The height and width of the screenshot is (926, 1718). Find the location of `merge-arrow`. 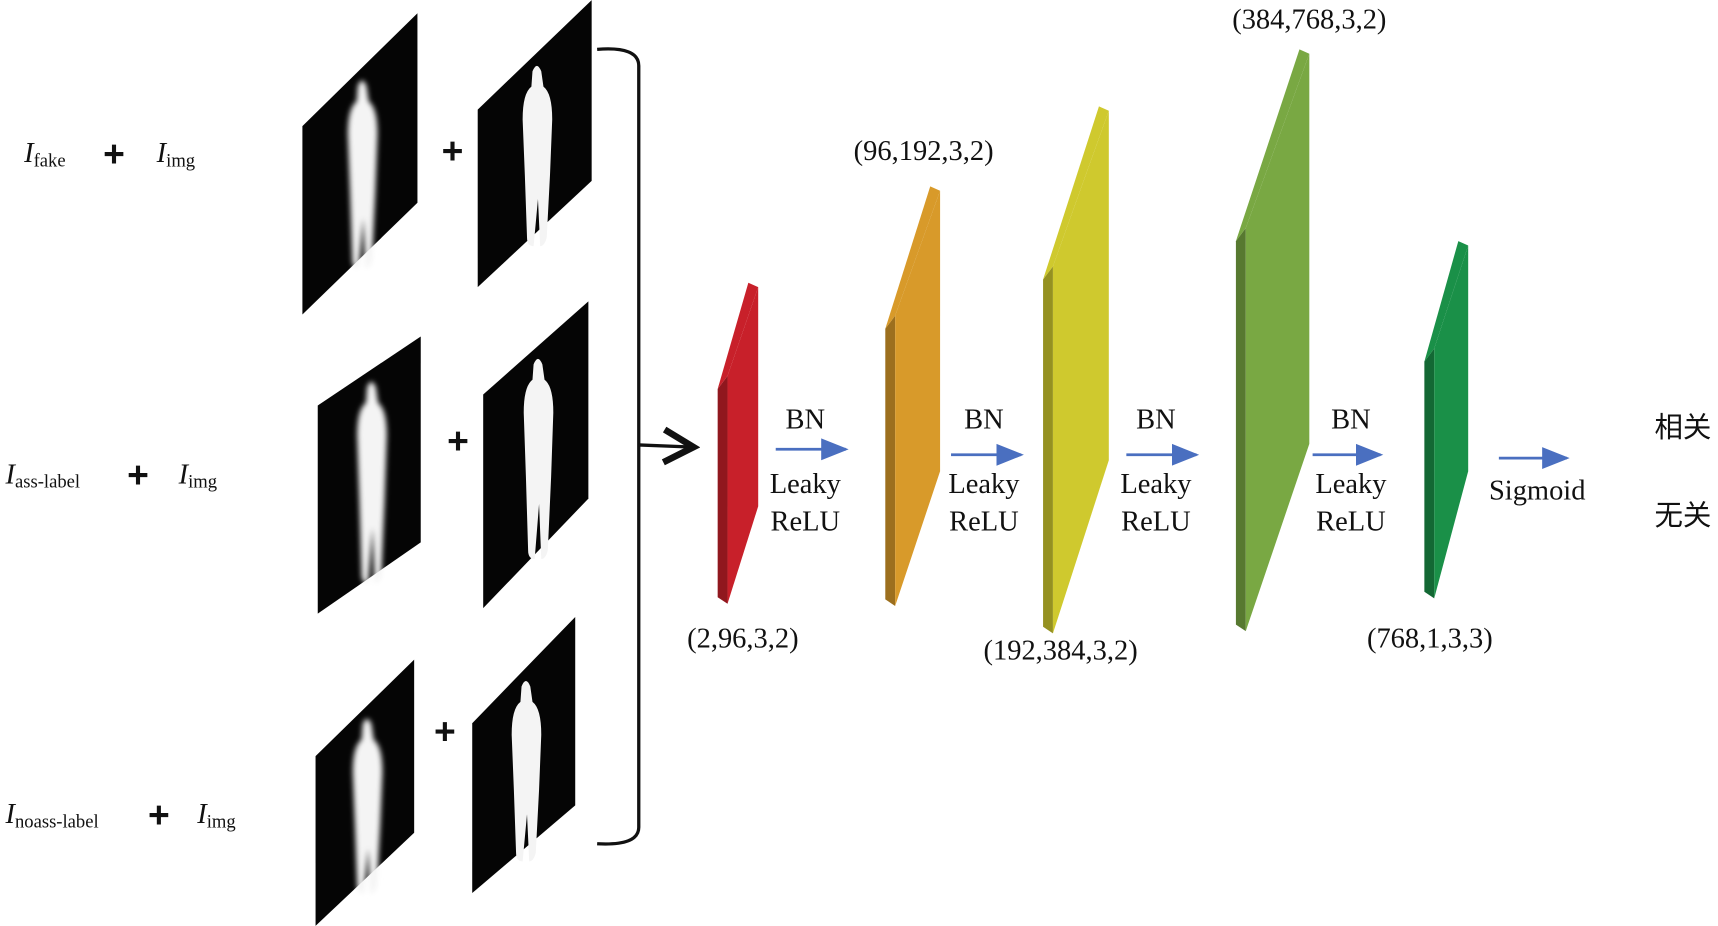

merge-arrow is located at coordinates (666, 446).